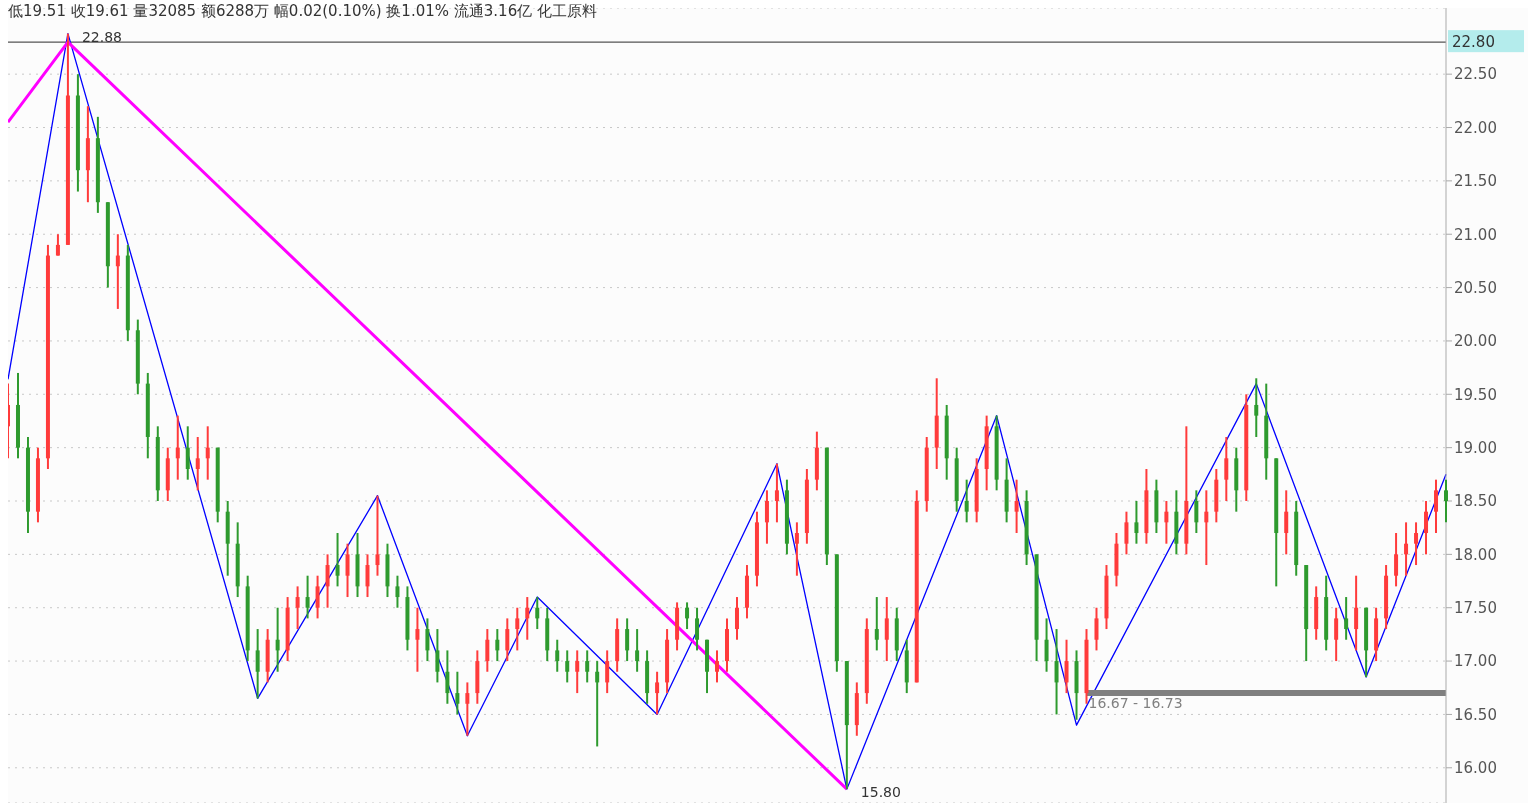 This screenshot has width=1536, height=803. Describe the element at coordinates (1475, 661) in the screenshot. I see `y-tick-label: 17.00` at that location.